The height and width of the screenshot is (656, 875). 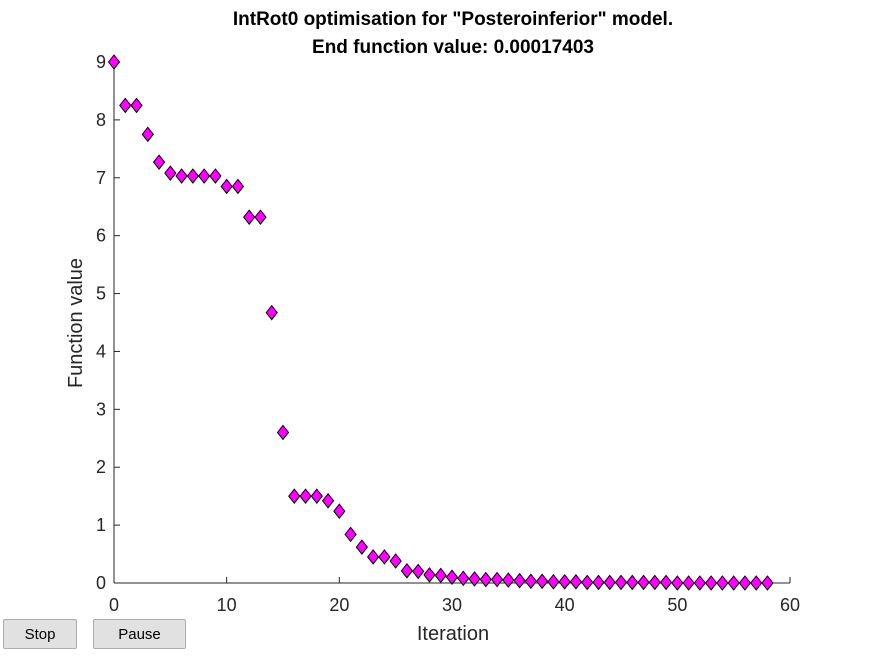 What do you see at coordinates (101, 351) in the screenshot?
I see `y-tick-label: 4` at bounding box center [101, 351].